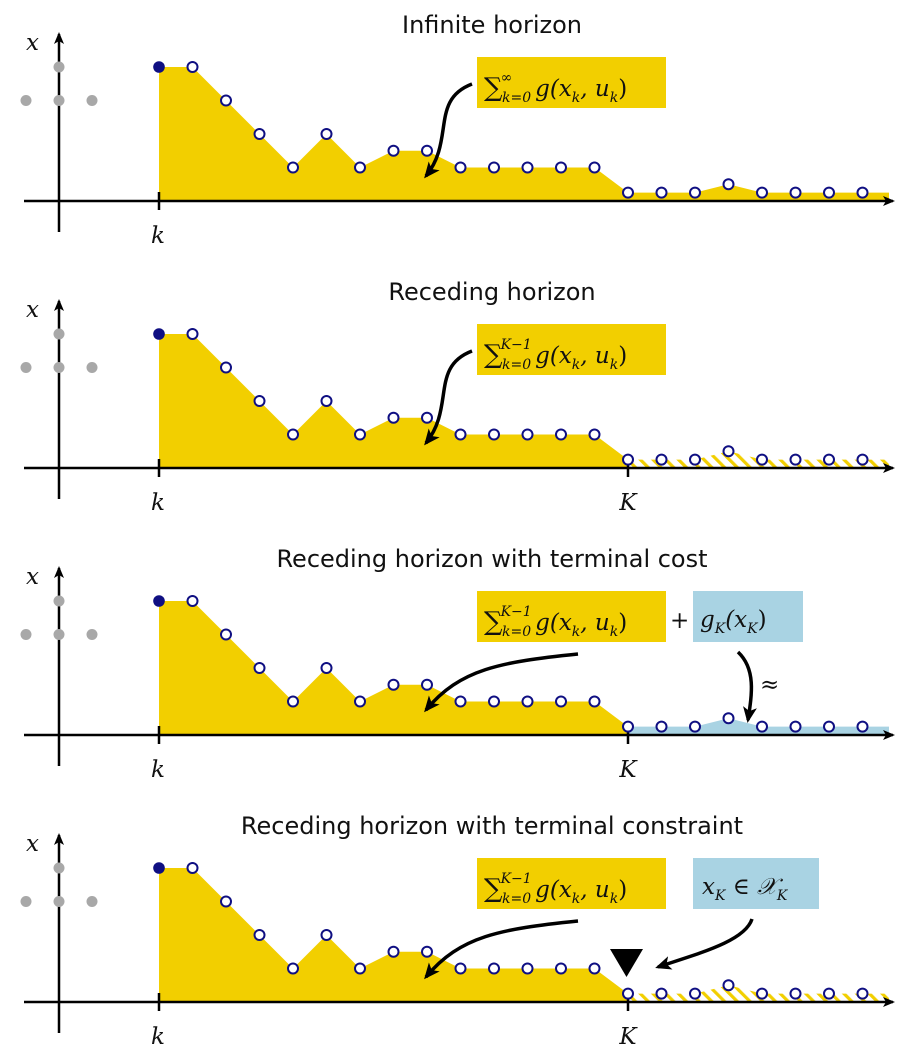 The image size is (913, 1058). Describe the element at coordinates (491, 559) in the screenshot. I see `panel-title: Receding horizon with terminal cost` at that location.